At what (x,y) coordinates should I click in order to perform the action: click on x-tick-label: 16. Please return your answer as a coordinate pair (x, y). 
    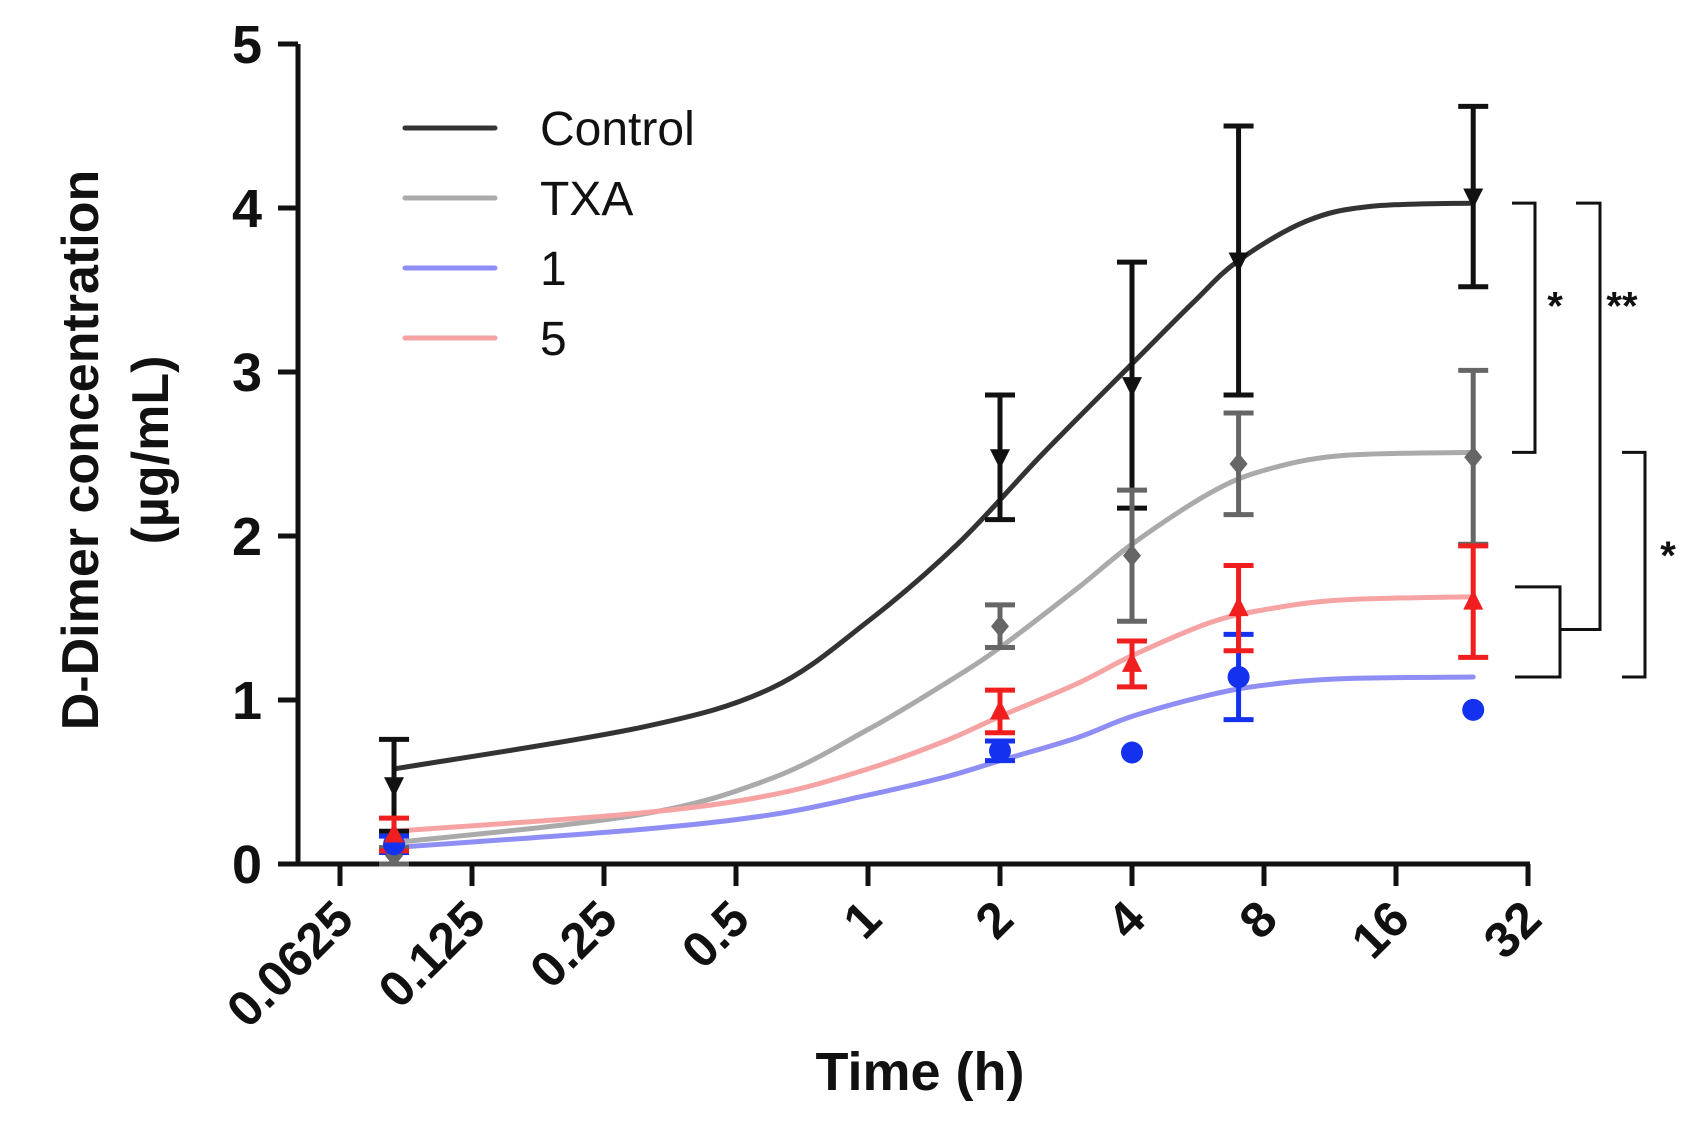
    Looking at the image, I should click on (1380, 929).